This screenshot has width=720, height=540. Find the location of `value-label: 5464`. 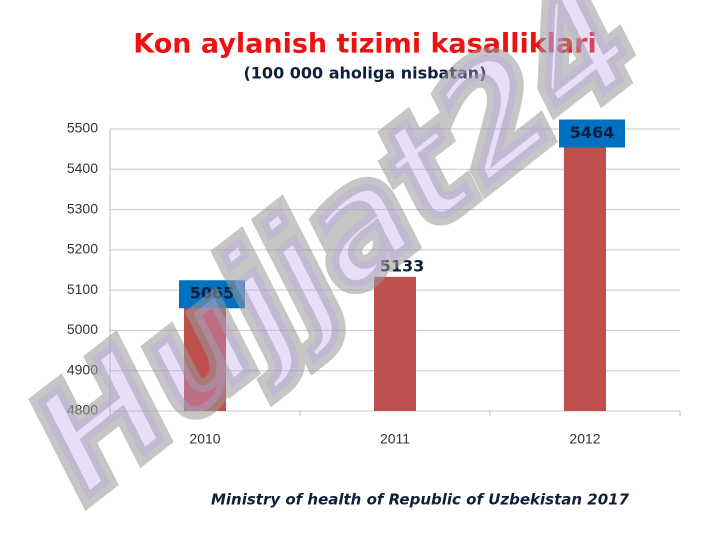

value-label: 5464 is located at coordinates (592, 132).